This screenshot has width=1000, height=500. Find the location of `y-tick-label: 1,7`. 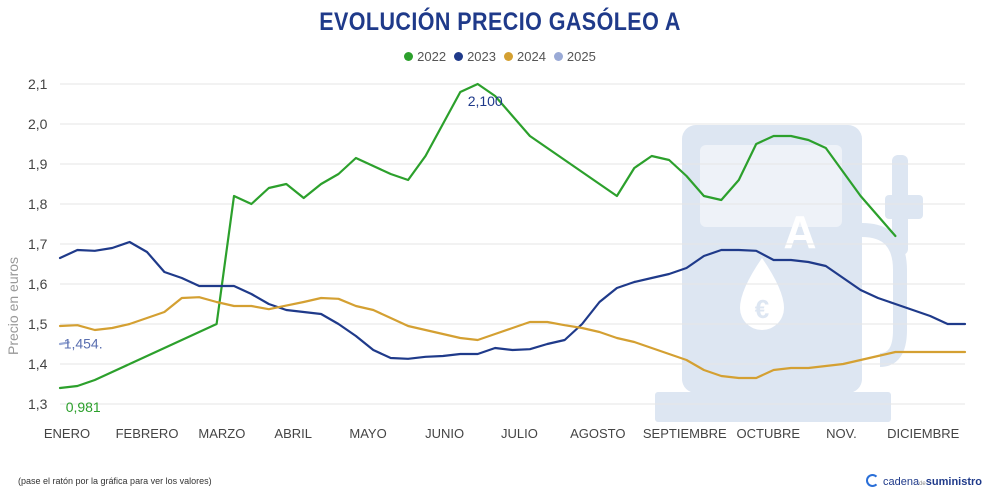

y-tick-label: 1,7 is located at coordinates (38, 244).